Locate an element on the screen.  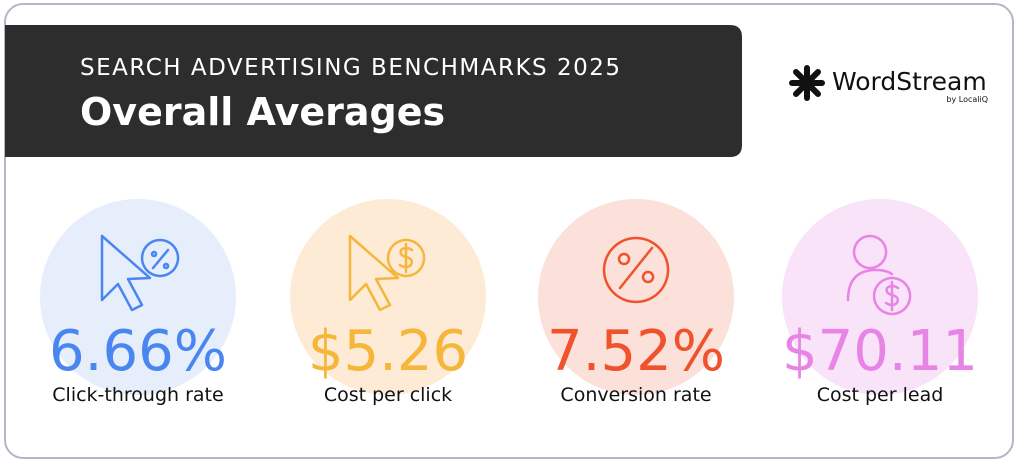
subtitle: SEARCH ADVERTISING BENCHMARKS 2025 is located at coordinates (351, 68).